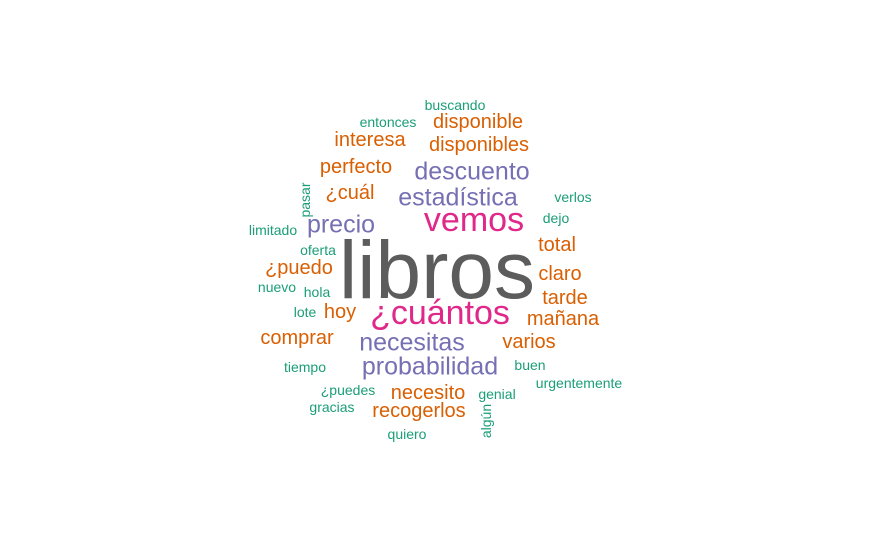 The image size is (875, 540). I want to click on word-12: ¿cuál, so click(350, 193).